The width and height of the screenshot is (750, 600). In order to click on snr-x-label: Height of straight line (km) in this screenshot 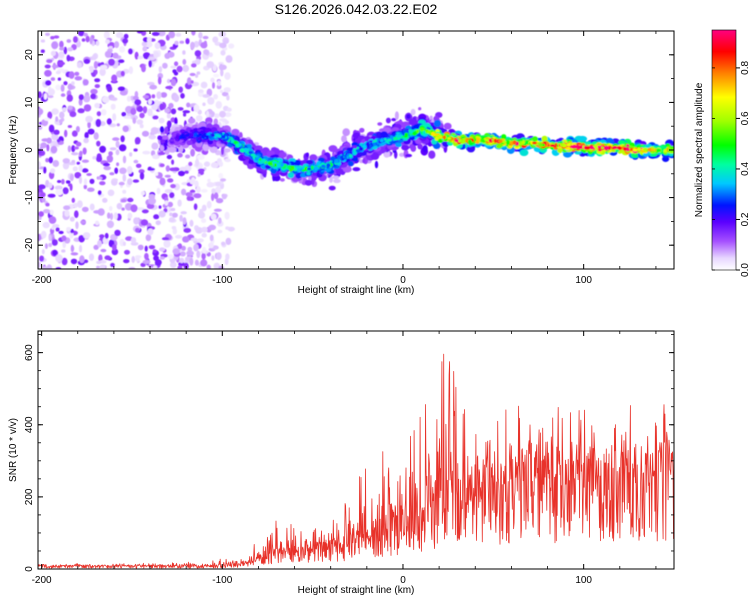, I will do `click(356, 590)`.